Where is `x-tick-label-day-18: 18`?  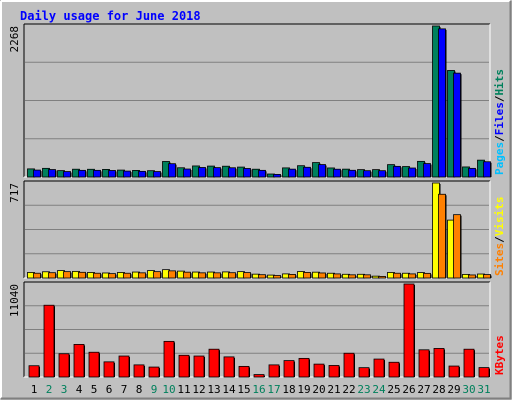 x-tick-label-day-18: 18 is located at coordinates (288, 389).